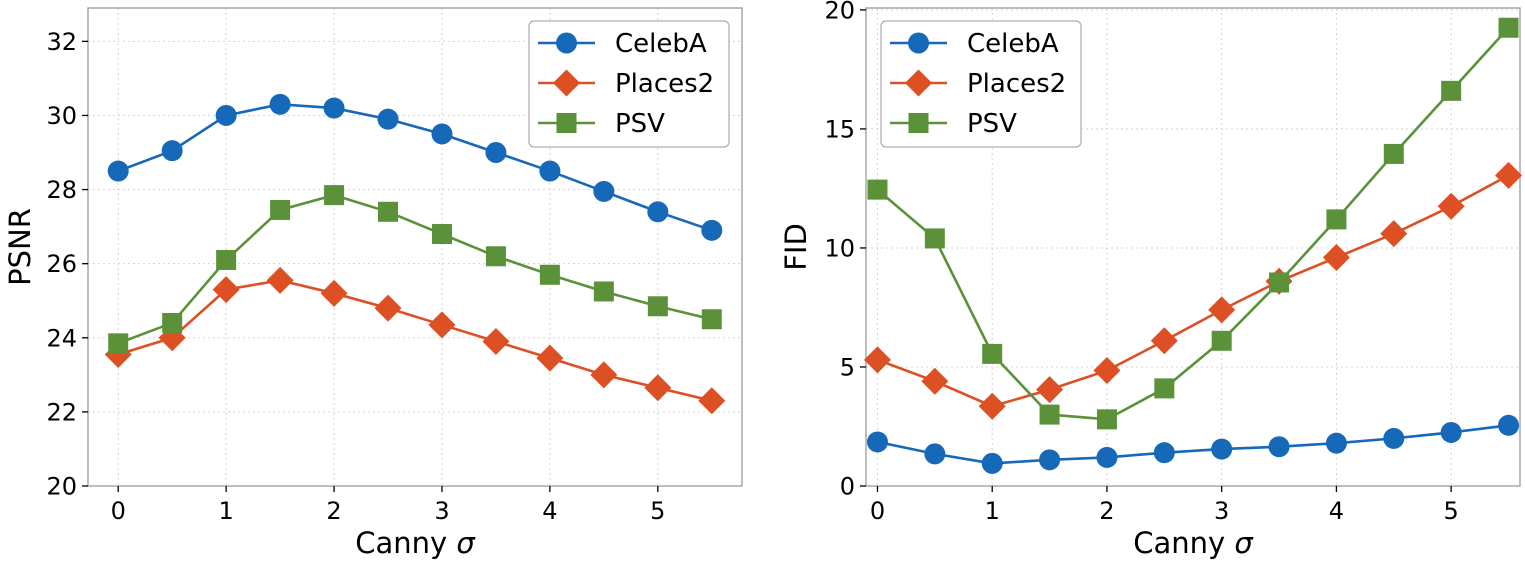 This screenshot has width=1525, height=564. Describe the element at coordinates (225, 511) in the screenshot. I see `x-tick-label: 1` at that location.